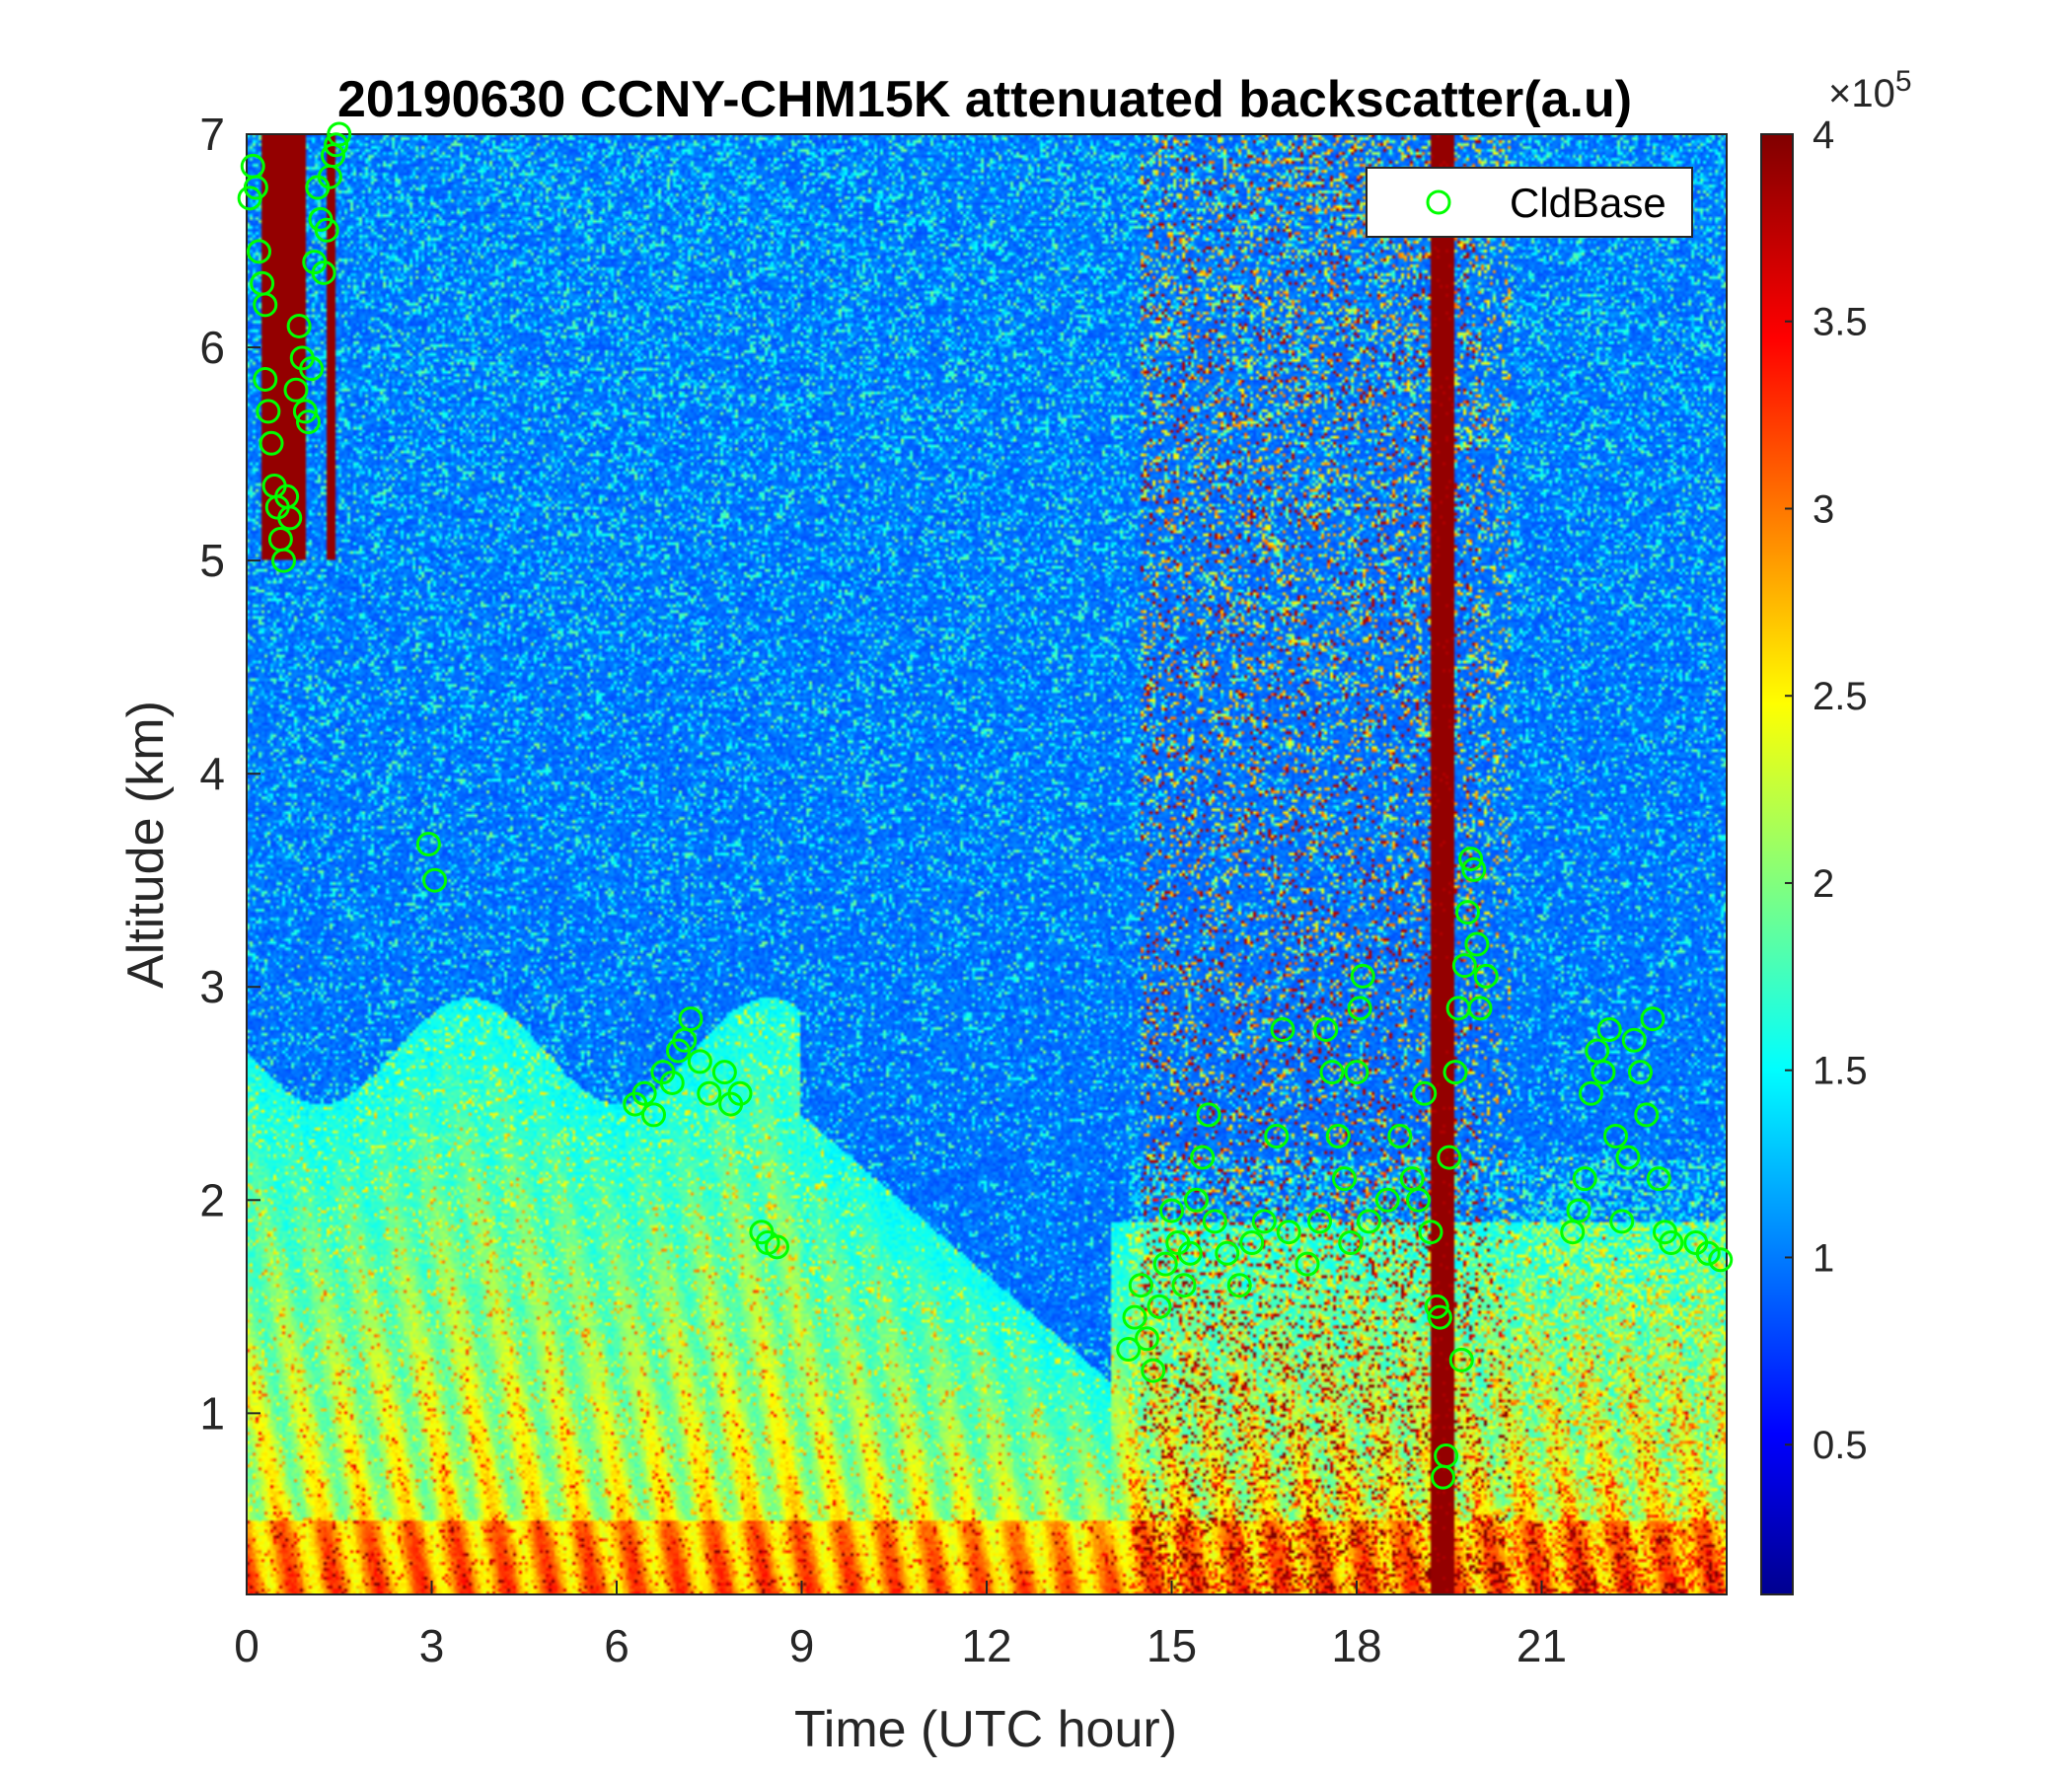  I want to click on colorbar: 0.5 1 1.5 2 2.5 3 3.5 4 ×10⁵, so click(1836, 830).